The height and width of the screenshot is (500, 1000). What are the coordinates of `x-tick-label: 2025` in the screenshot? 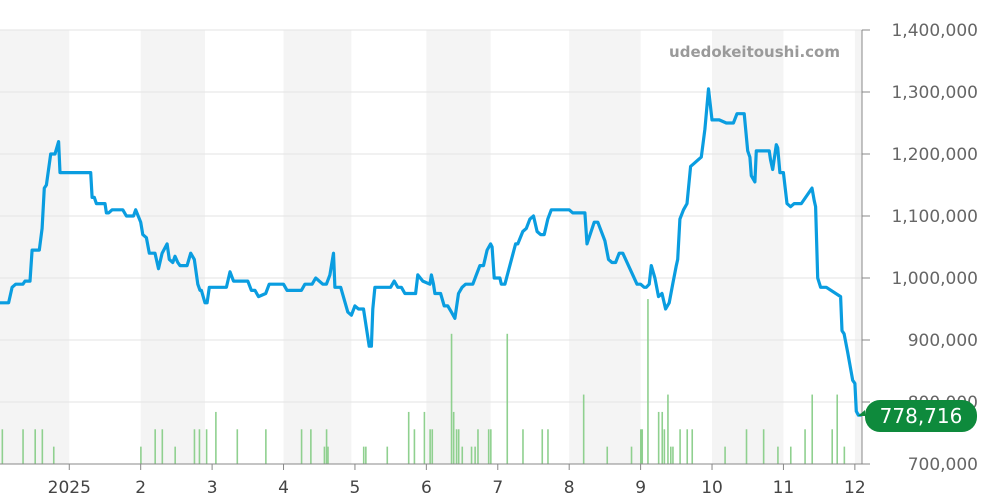 It's located at (69, 488).